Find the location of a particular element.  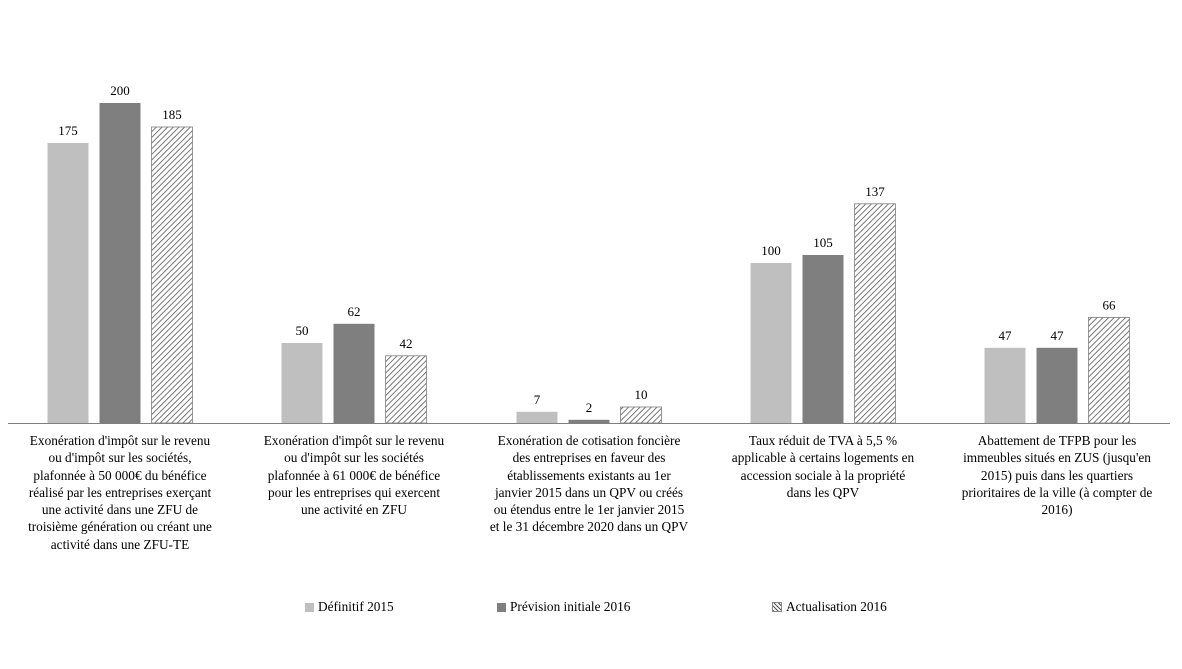

data-label: 10 is located at coordinates (641, 394).